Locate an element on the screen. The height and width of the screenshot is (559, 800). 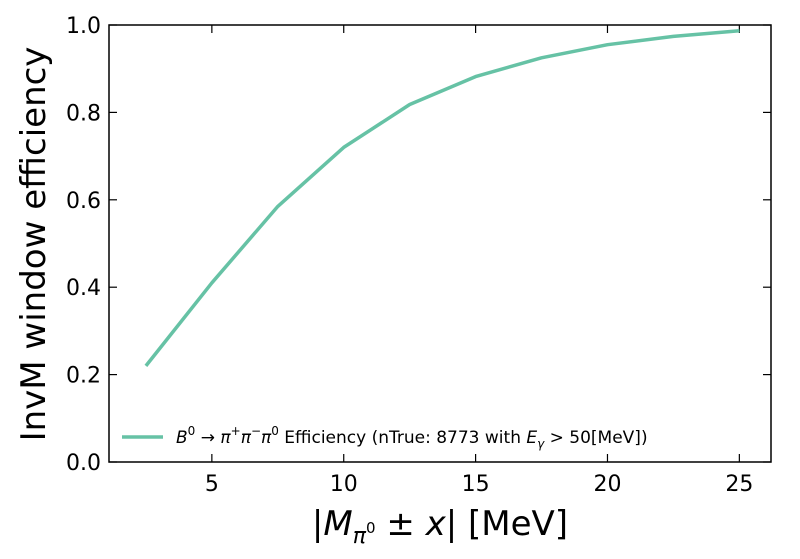
x-tick-label: 5 is located at coordinates (212, 484).